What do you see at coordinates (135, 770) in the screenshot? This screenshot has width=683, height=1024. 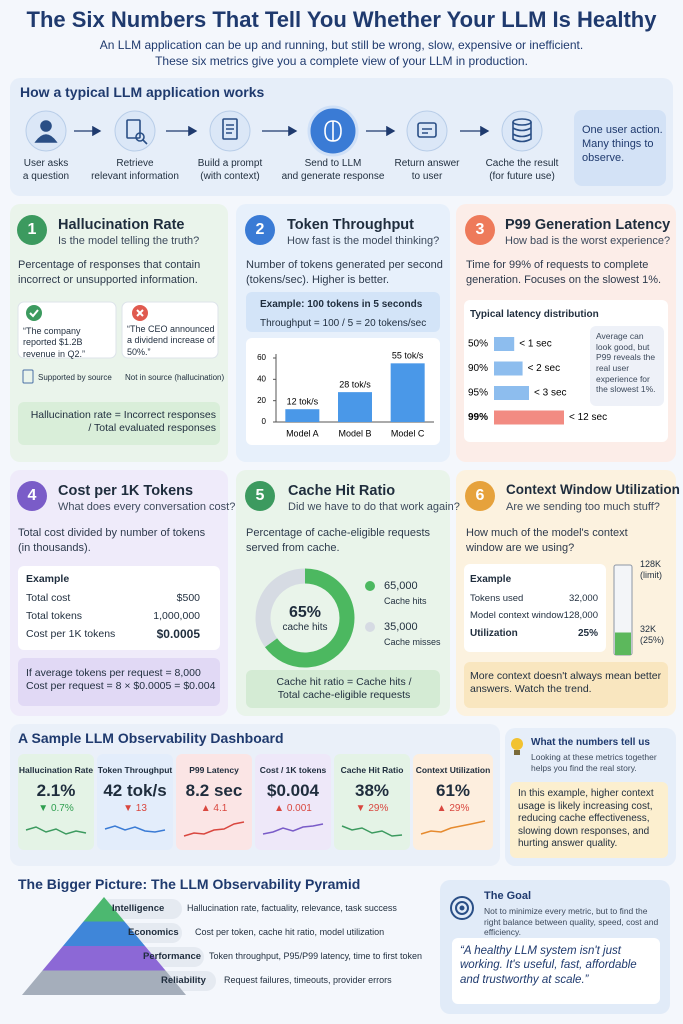 I see `tile-label: Token Throughput` at bounding box center [135, 770].